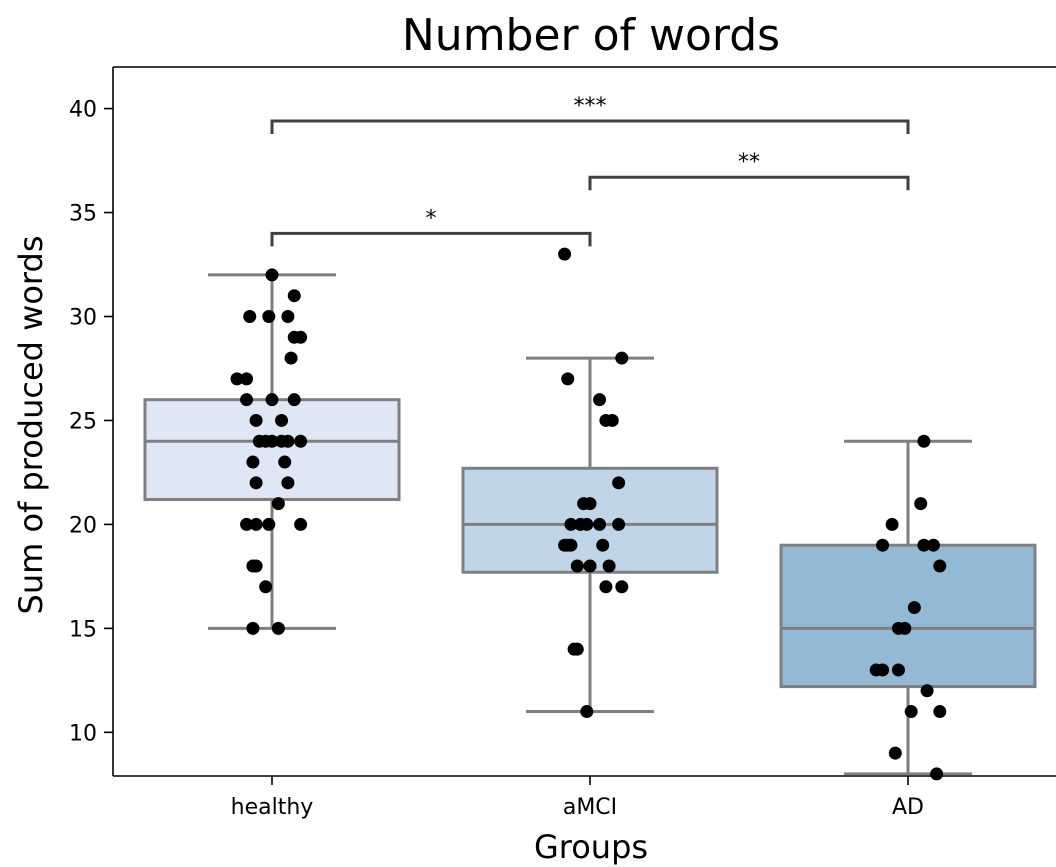 Image resolution: width=1056 pixels, height=867 pixels. I want to click on y-axis-label: Sum of produced words, so click(31, 425).